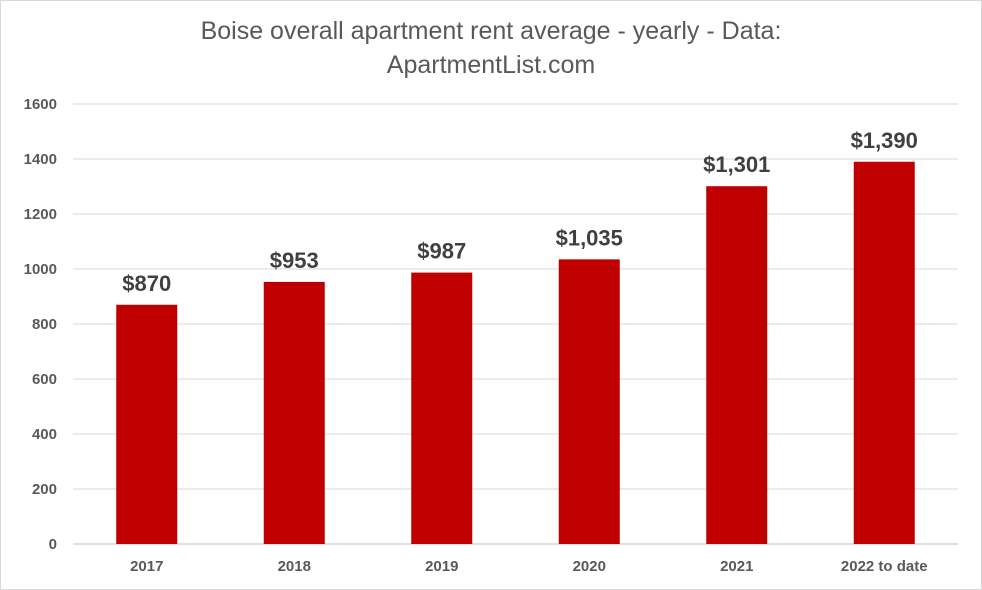  What do you see at coordinates (53, 544) in the screenshot?
I see `y-tick-label: 0` at bounding box center [53, 544].